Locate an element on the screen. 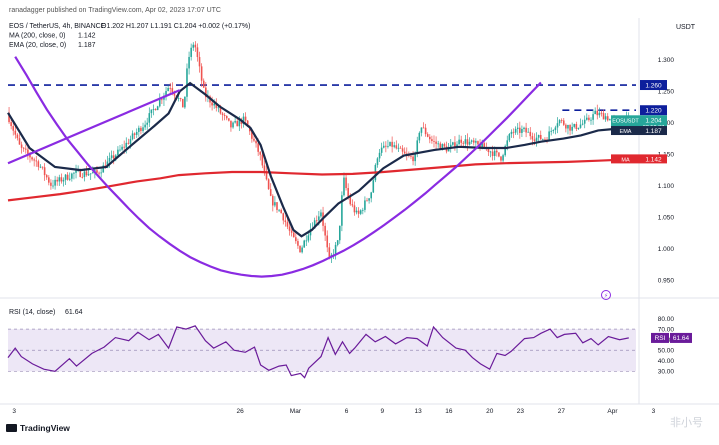  ma-legend-label: MA (200, close, 0) is located at coordinates (37, 36).